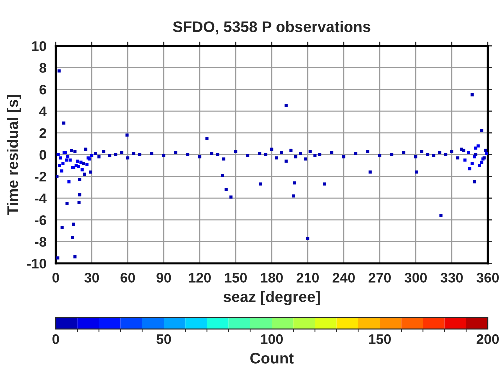  I want to click on color-bar-label: 150, so click(380, 339).